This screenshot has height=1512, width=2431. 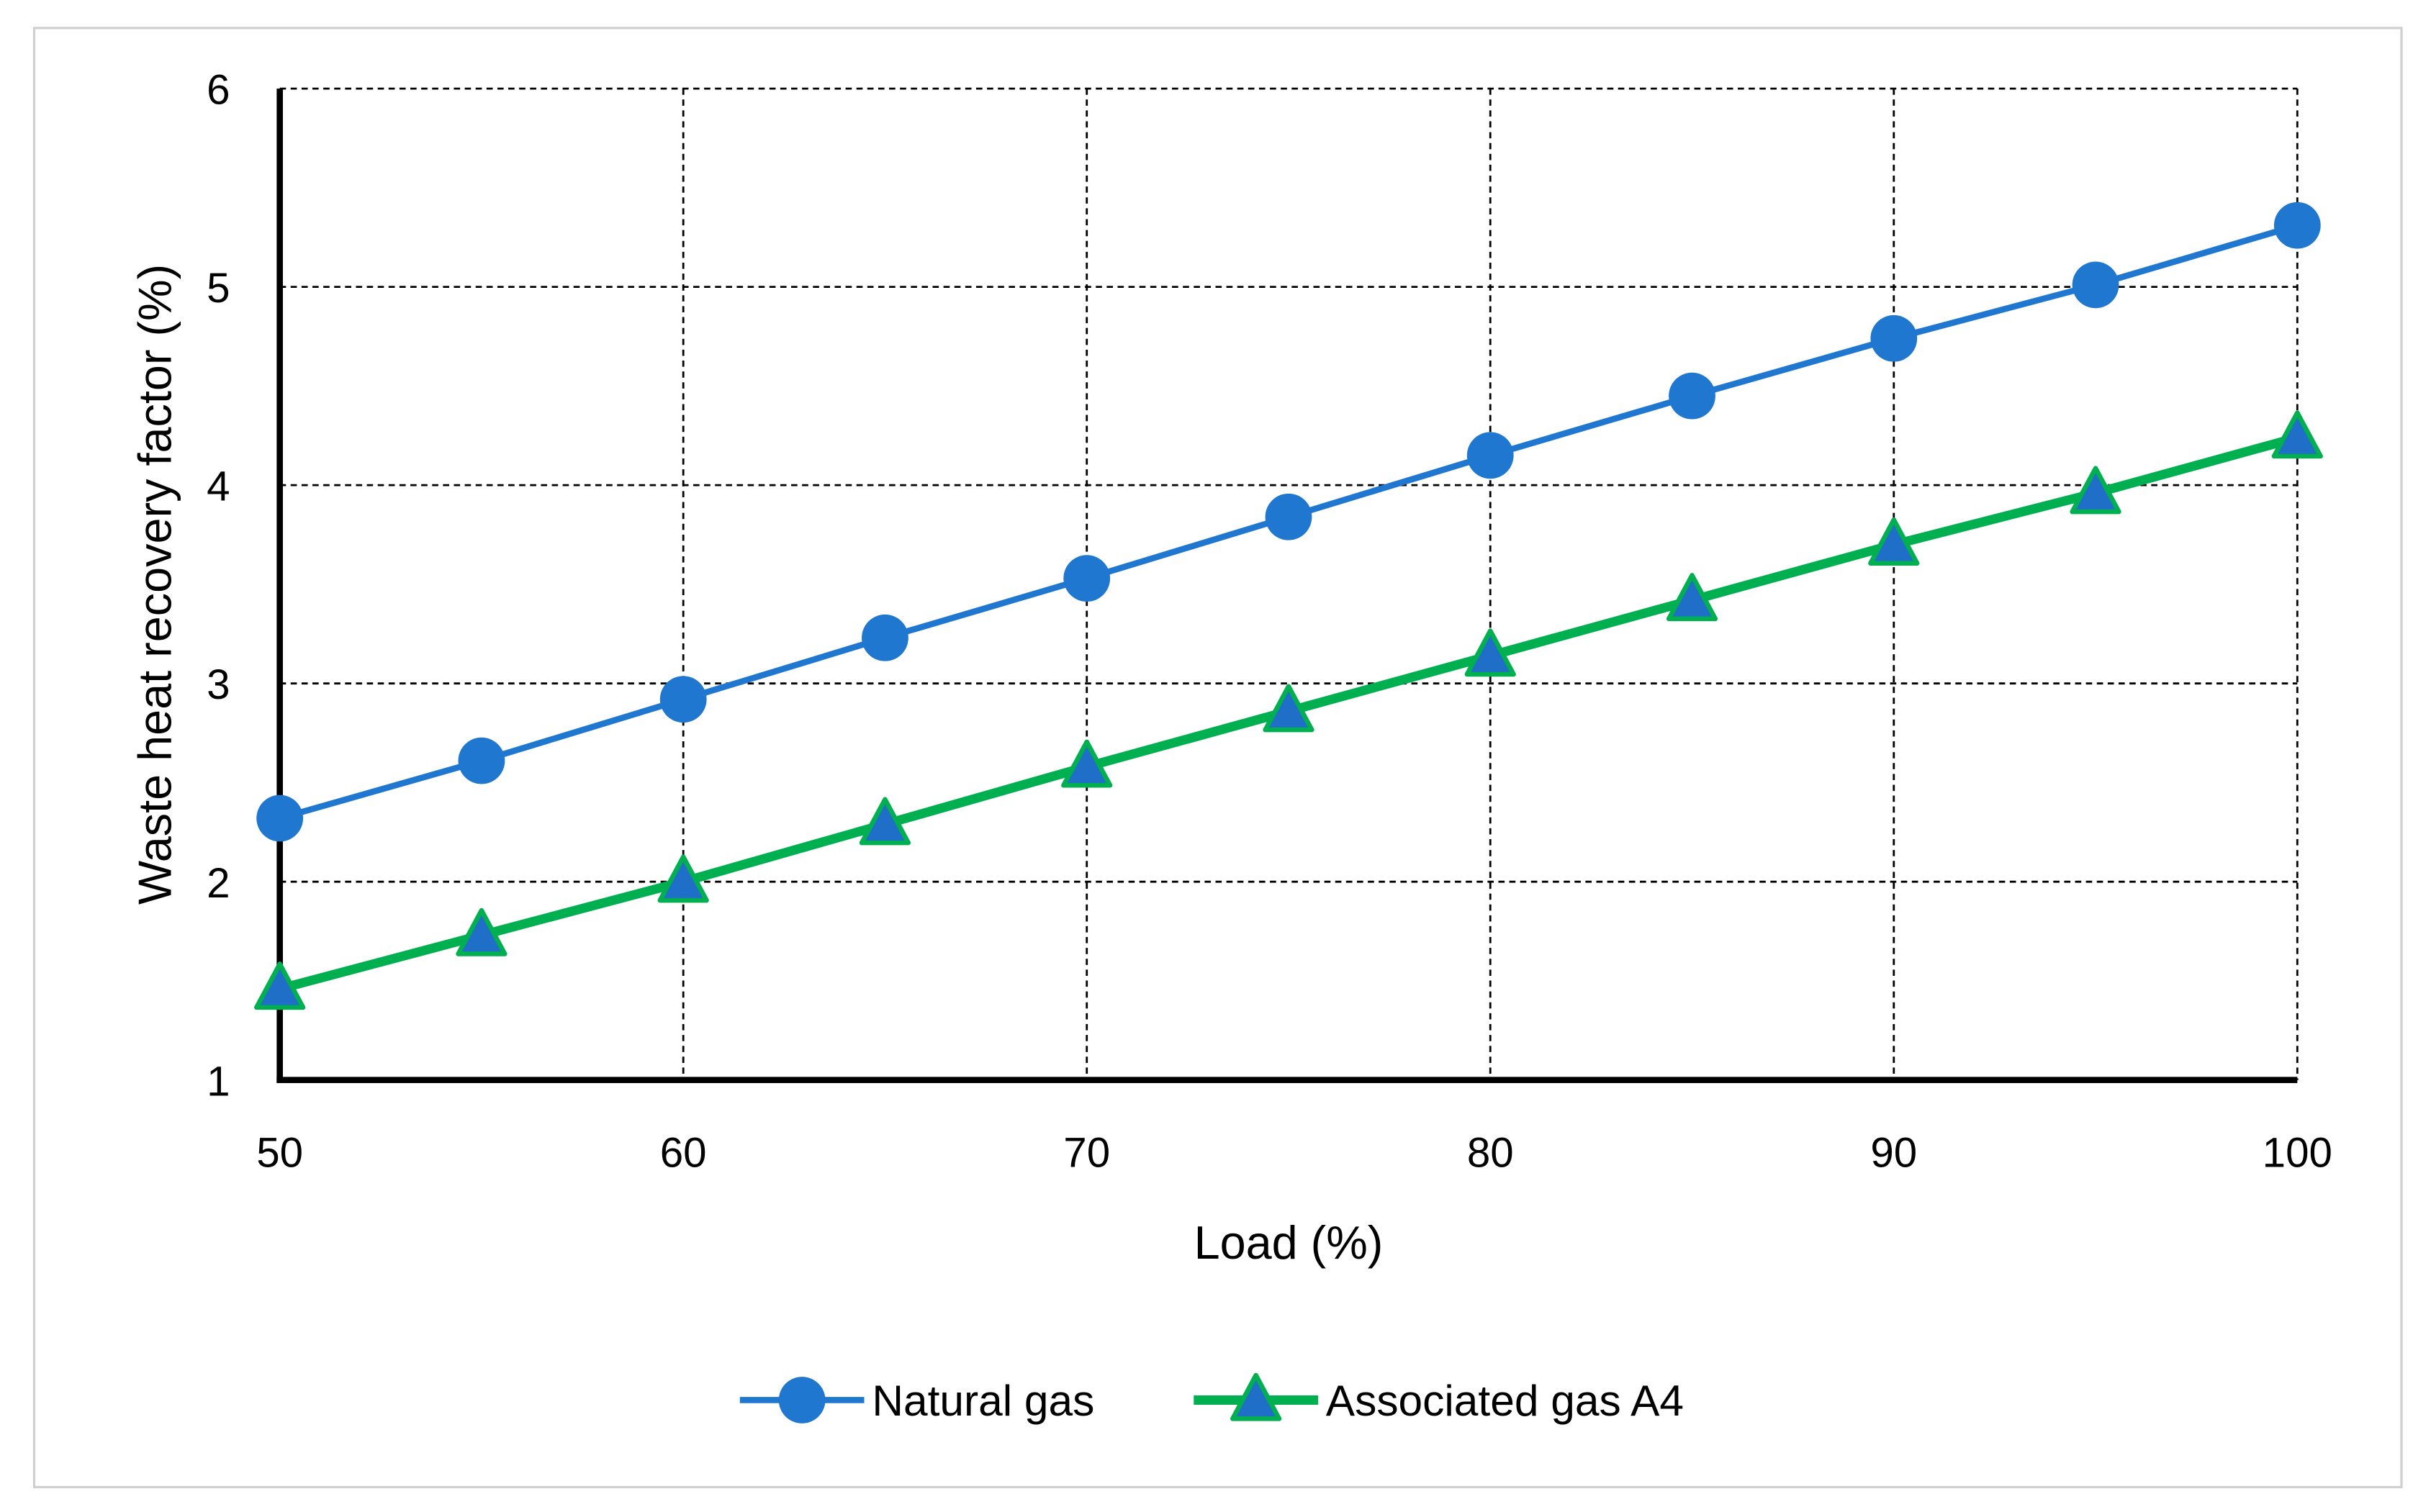 I want to click on x-tick-label: 90, so click(x=1893, y=1154).